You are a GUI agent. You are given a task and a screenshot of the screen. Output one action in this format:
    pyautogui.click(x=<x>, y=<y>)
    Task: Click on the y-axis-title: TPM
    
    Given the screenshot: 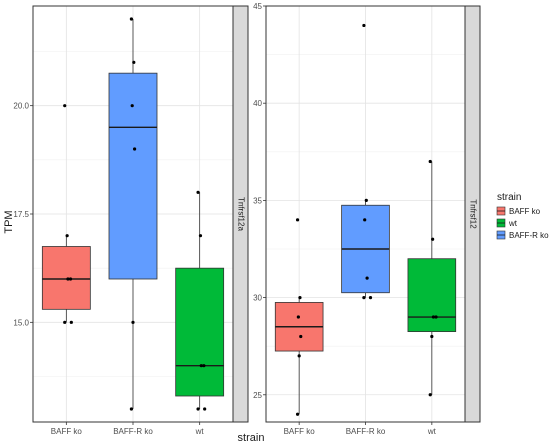 What is the action you would take?
    pyautogui.click(x=9, y=221)
    